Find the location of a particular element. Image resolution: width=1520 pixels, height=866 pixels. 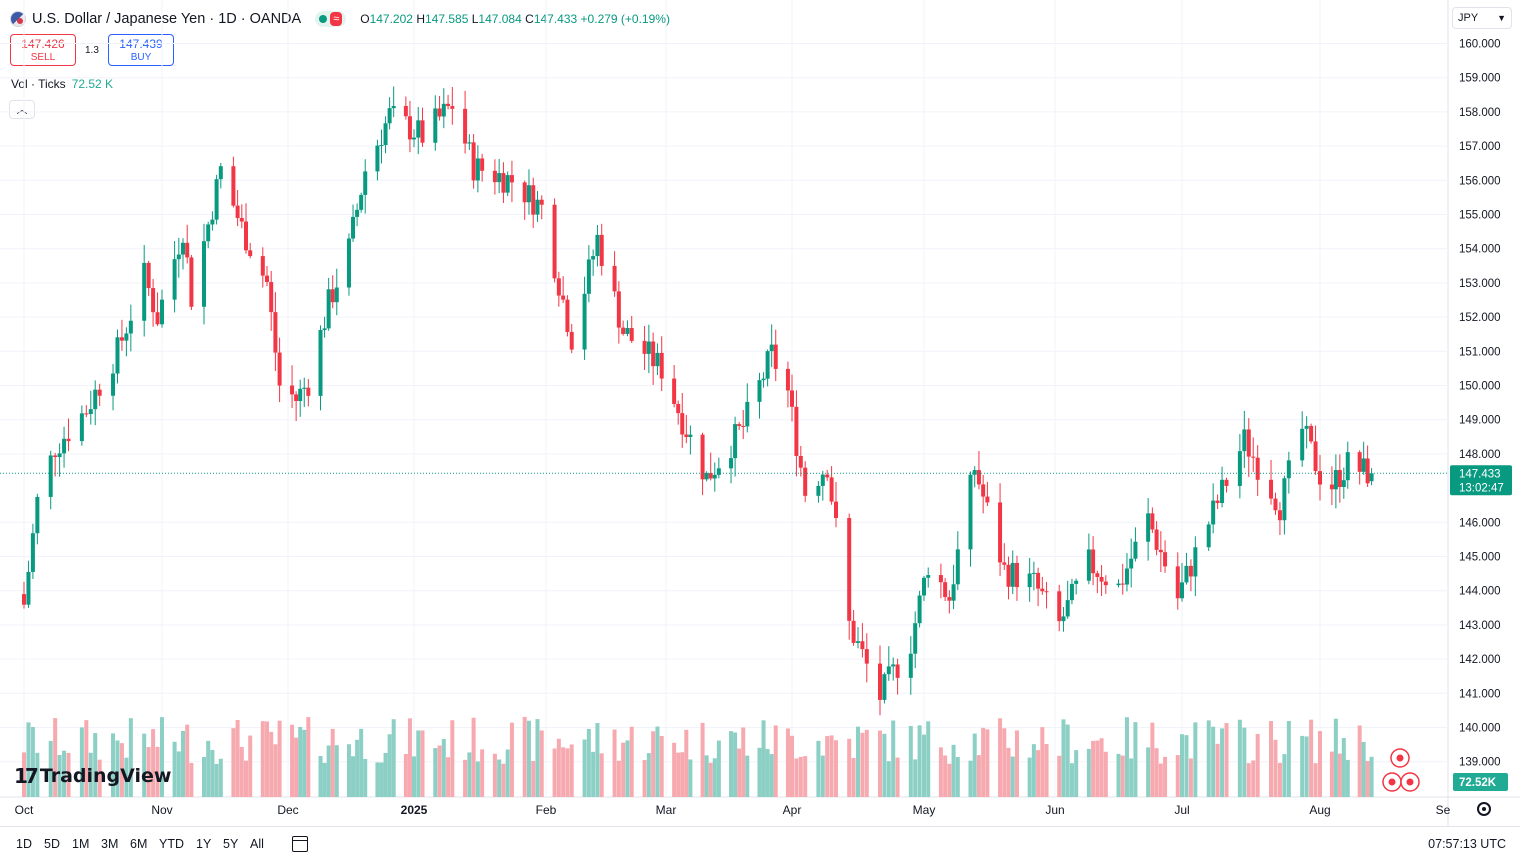

range-button-ytd: YTD is located at coordinates (171, 844).